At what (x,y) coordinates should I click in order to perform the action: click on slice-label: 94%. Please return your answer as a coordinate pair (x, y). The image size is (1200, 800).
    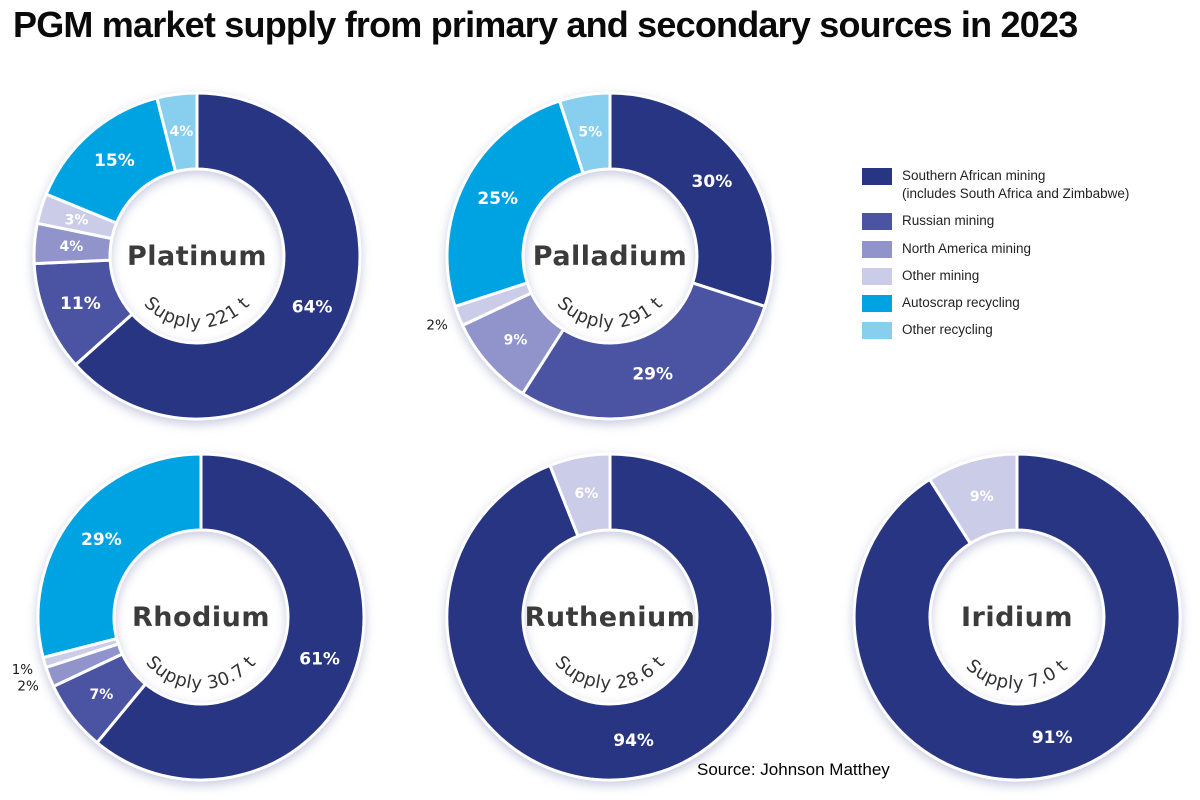
    Looking at the image, I should click on (633, 741).